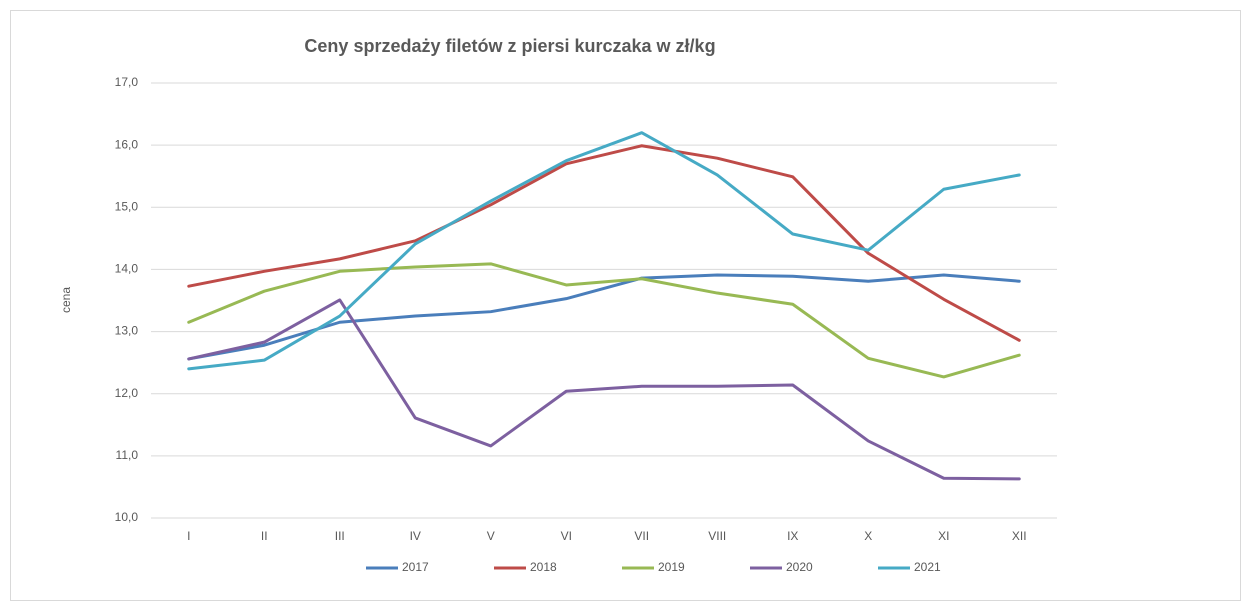 The width and height of the screenshot is (1251, 603). I want to click on y-tick-label: 13,0, so click(127, 331).